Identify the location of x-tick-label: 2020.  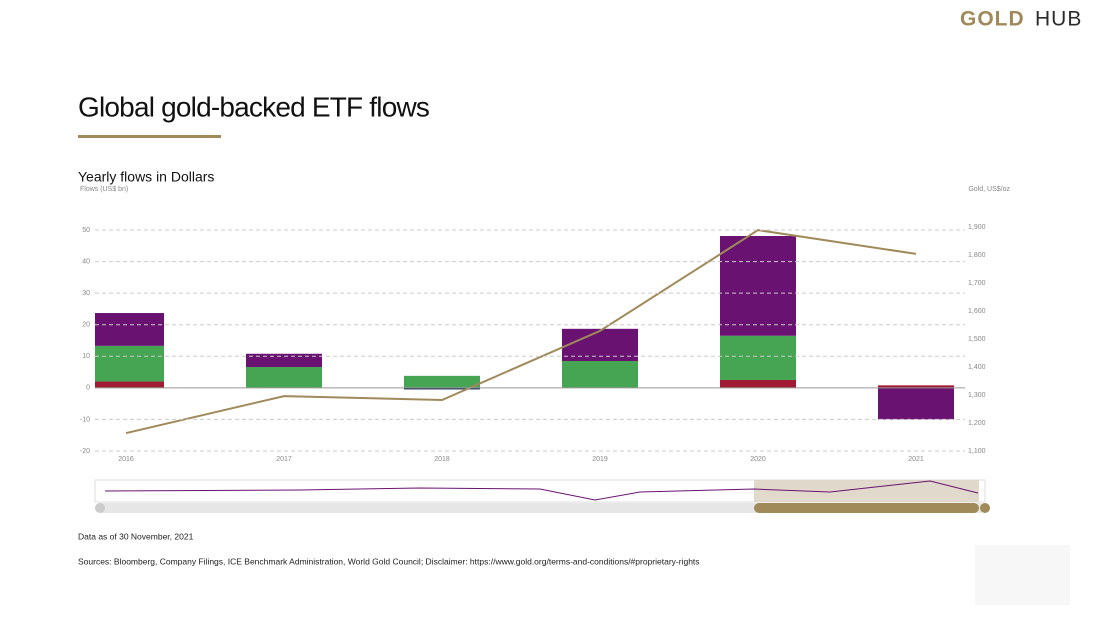
(758, 459).